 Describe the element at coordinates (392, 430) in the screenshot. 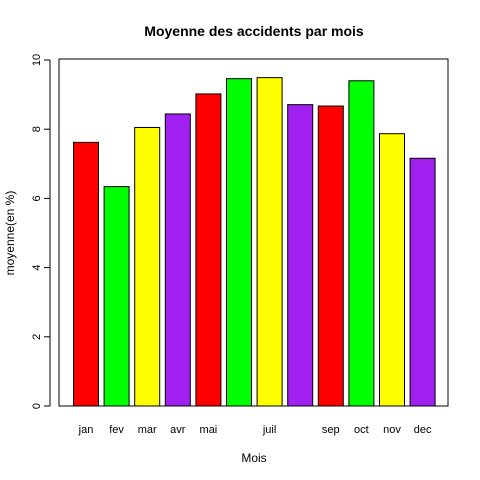

I see `x-tick-label-nov: nov` at that location.